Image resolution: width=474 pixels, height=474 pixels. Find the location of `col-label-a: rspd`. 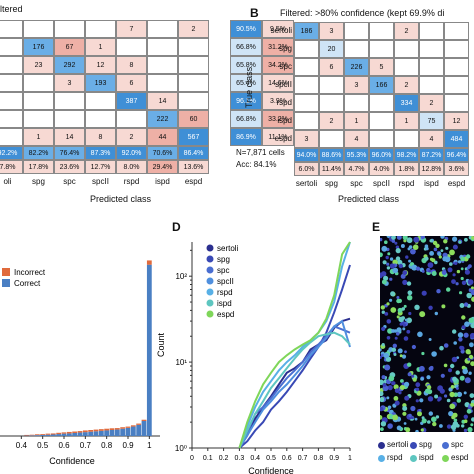

col-label-a: rspd is located at coordinates (131, 181).